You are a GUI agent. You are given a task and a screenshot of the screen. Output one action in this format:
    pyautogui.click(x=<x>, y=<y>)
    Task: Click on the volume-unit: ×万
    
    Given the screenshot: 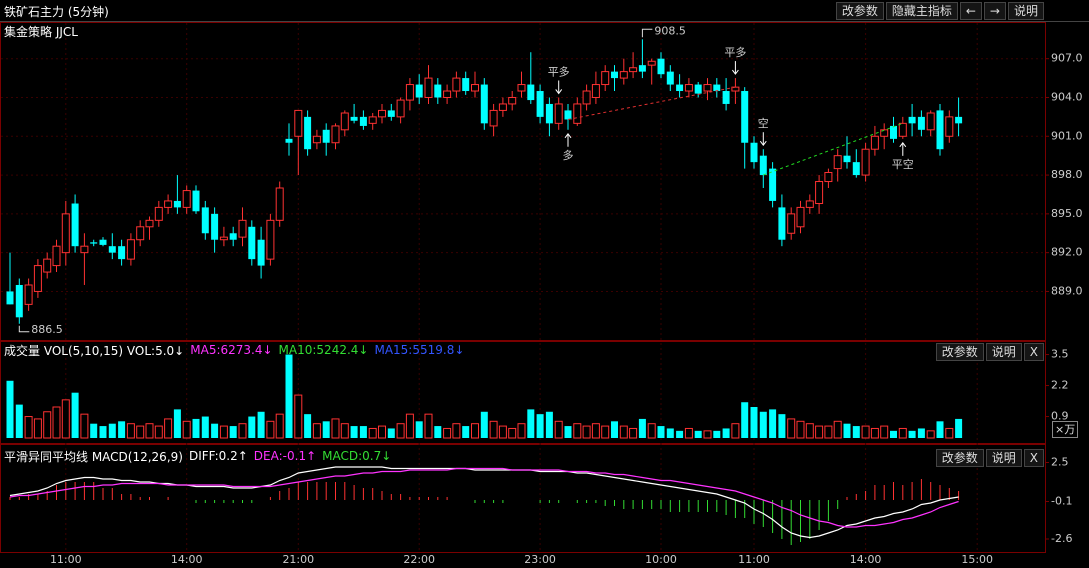 What is the action you would take?
    pyautogui.click(x=1065, y=429)
    